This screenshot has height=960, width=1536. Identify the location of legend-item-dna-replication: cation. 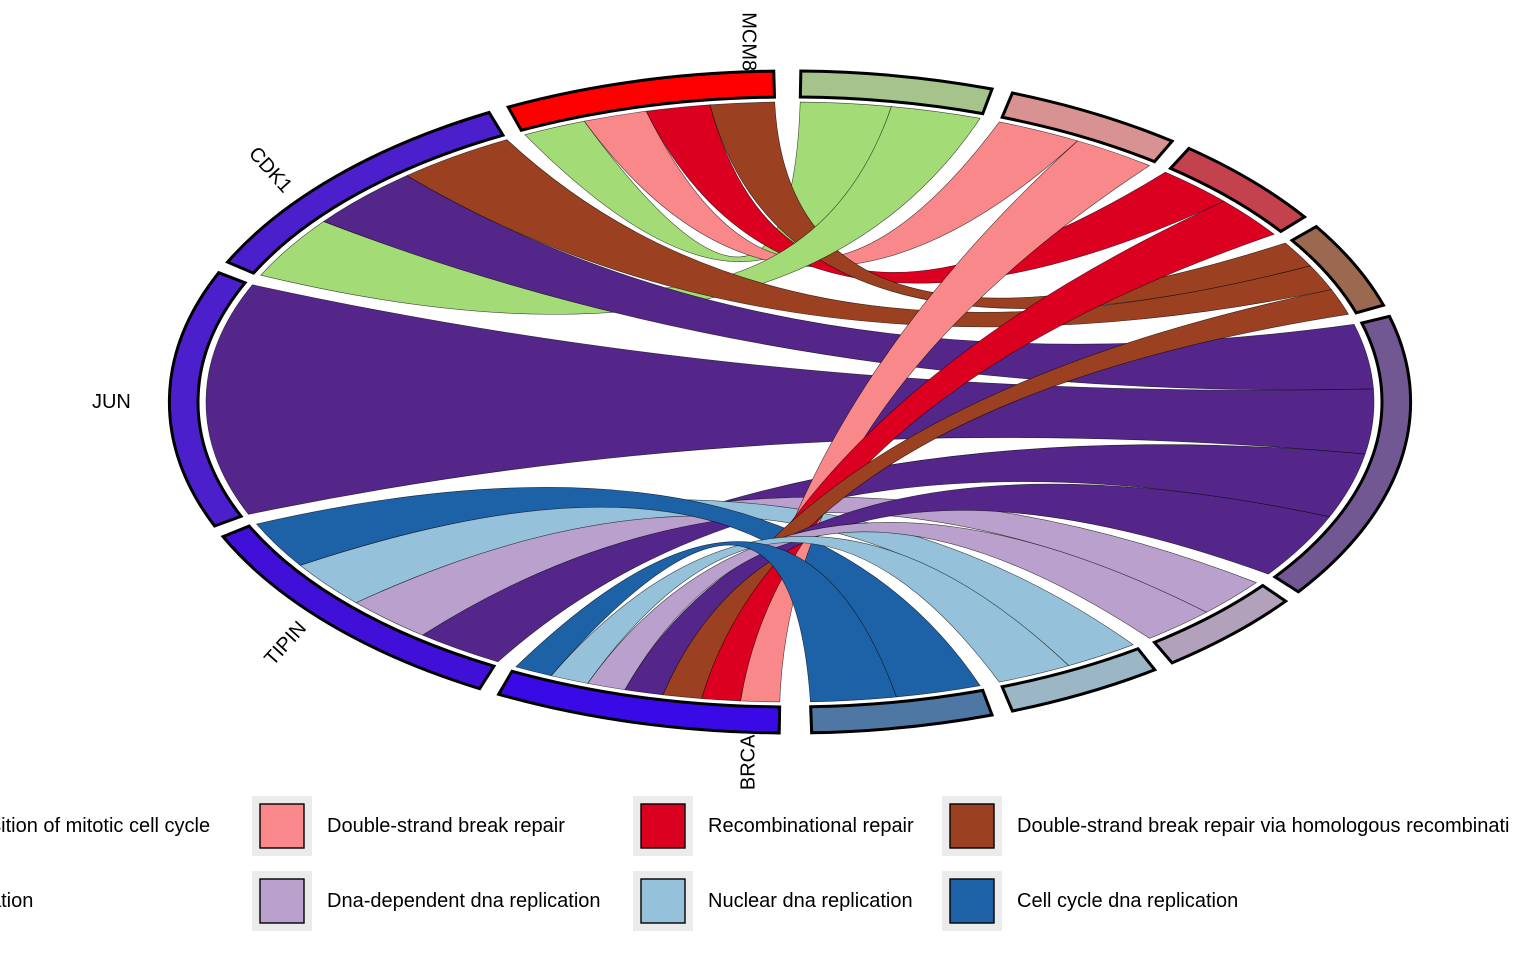
(16, 901).